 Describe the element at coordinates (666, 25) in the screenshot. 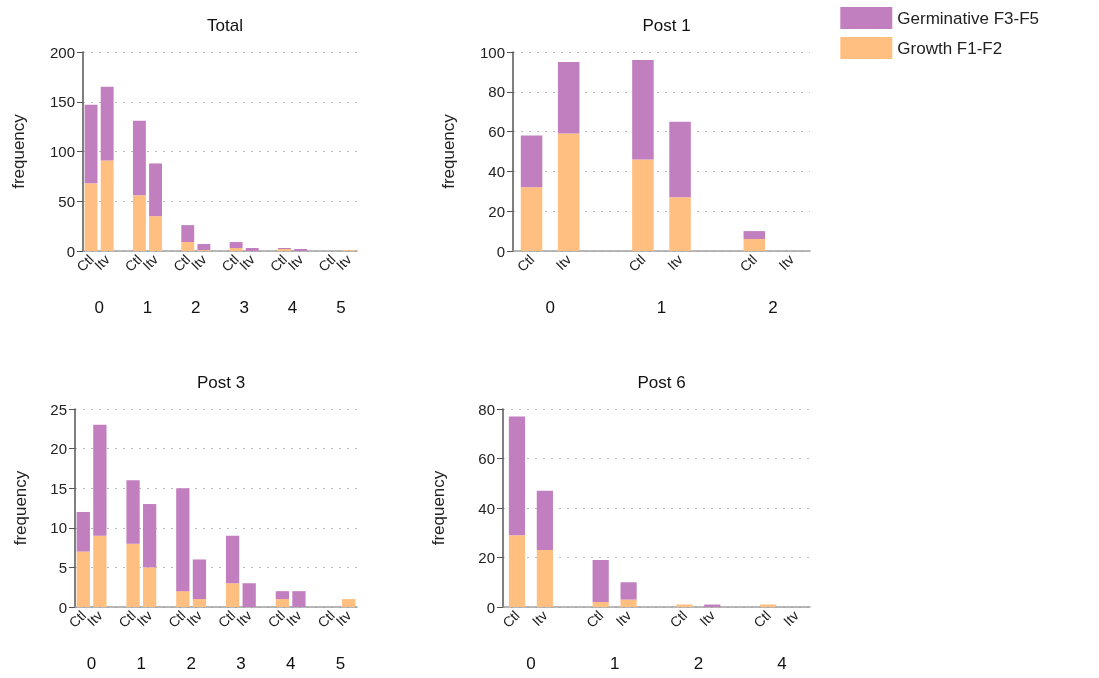

I see `chart-title: Post 1` at that location.